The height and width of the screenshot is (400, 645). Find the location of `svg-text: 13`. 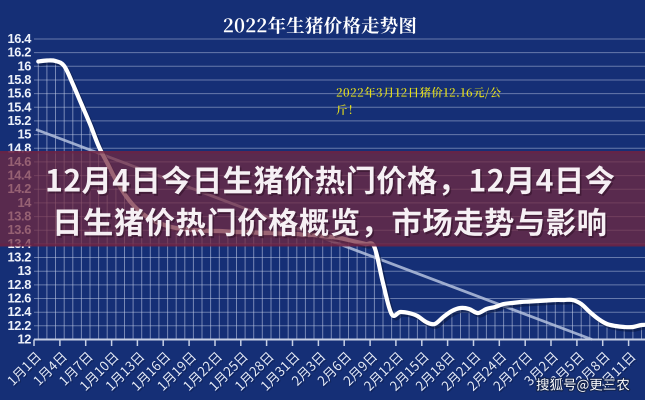

svg-text: 13 is located at coordinates (24, 270).